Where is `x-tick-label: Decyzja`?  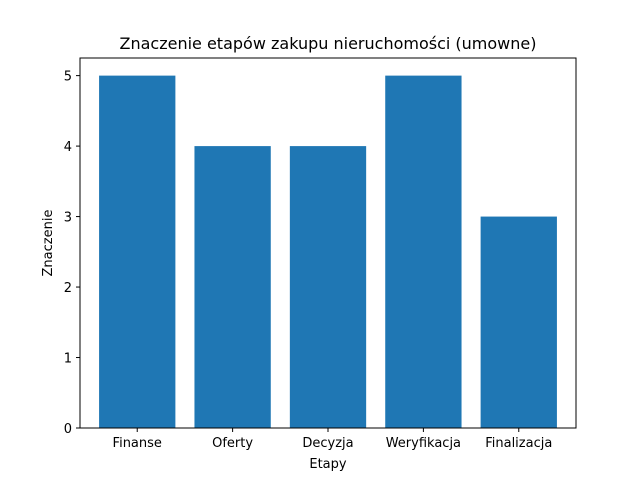
x-tick-label: Decyzja is located at coordinates (327, 443).